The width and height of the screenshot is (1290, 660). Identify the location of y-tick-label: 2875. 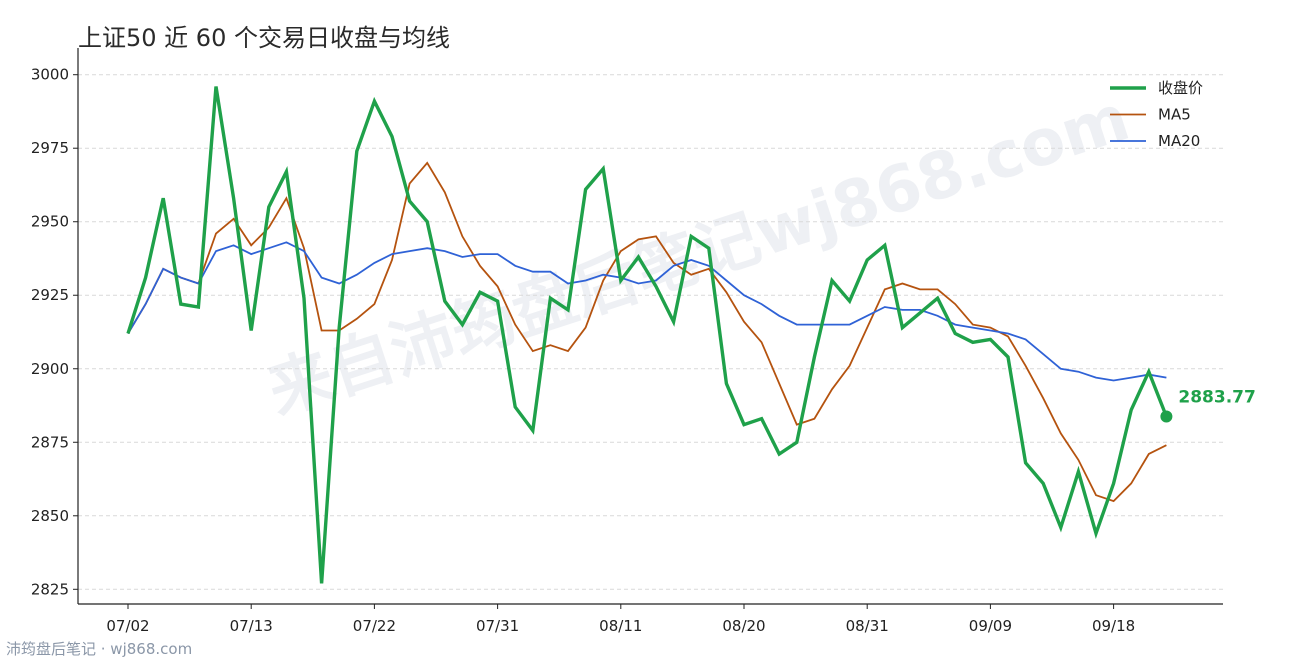
(50, 442).